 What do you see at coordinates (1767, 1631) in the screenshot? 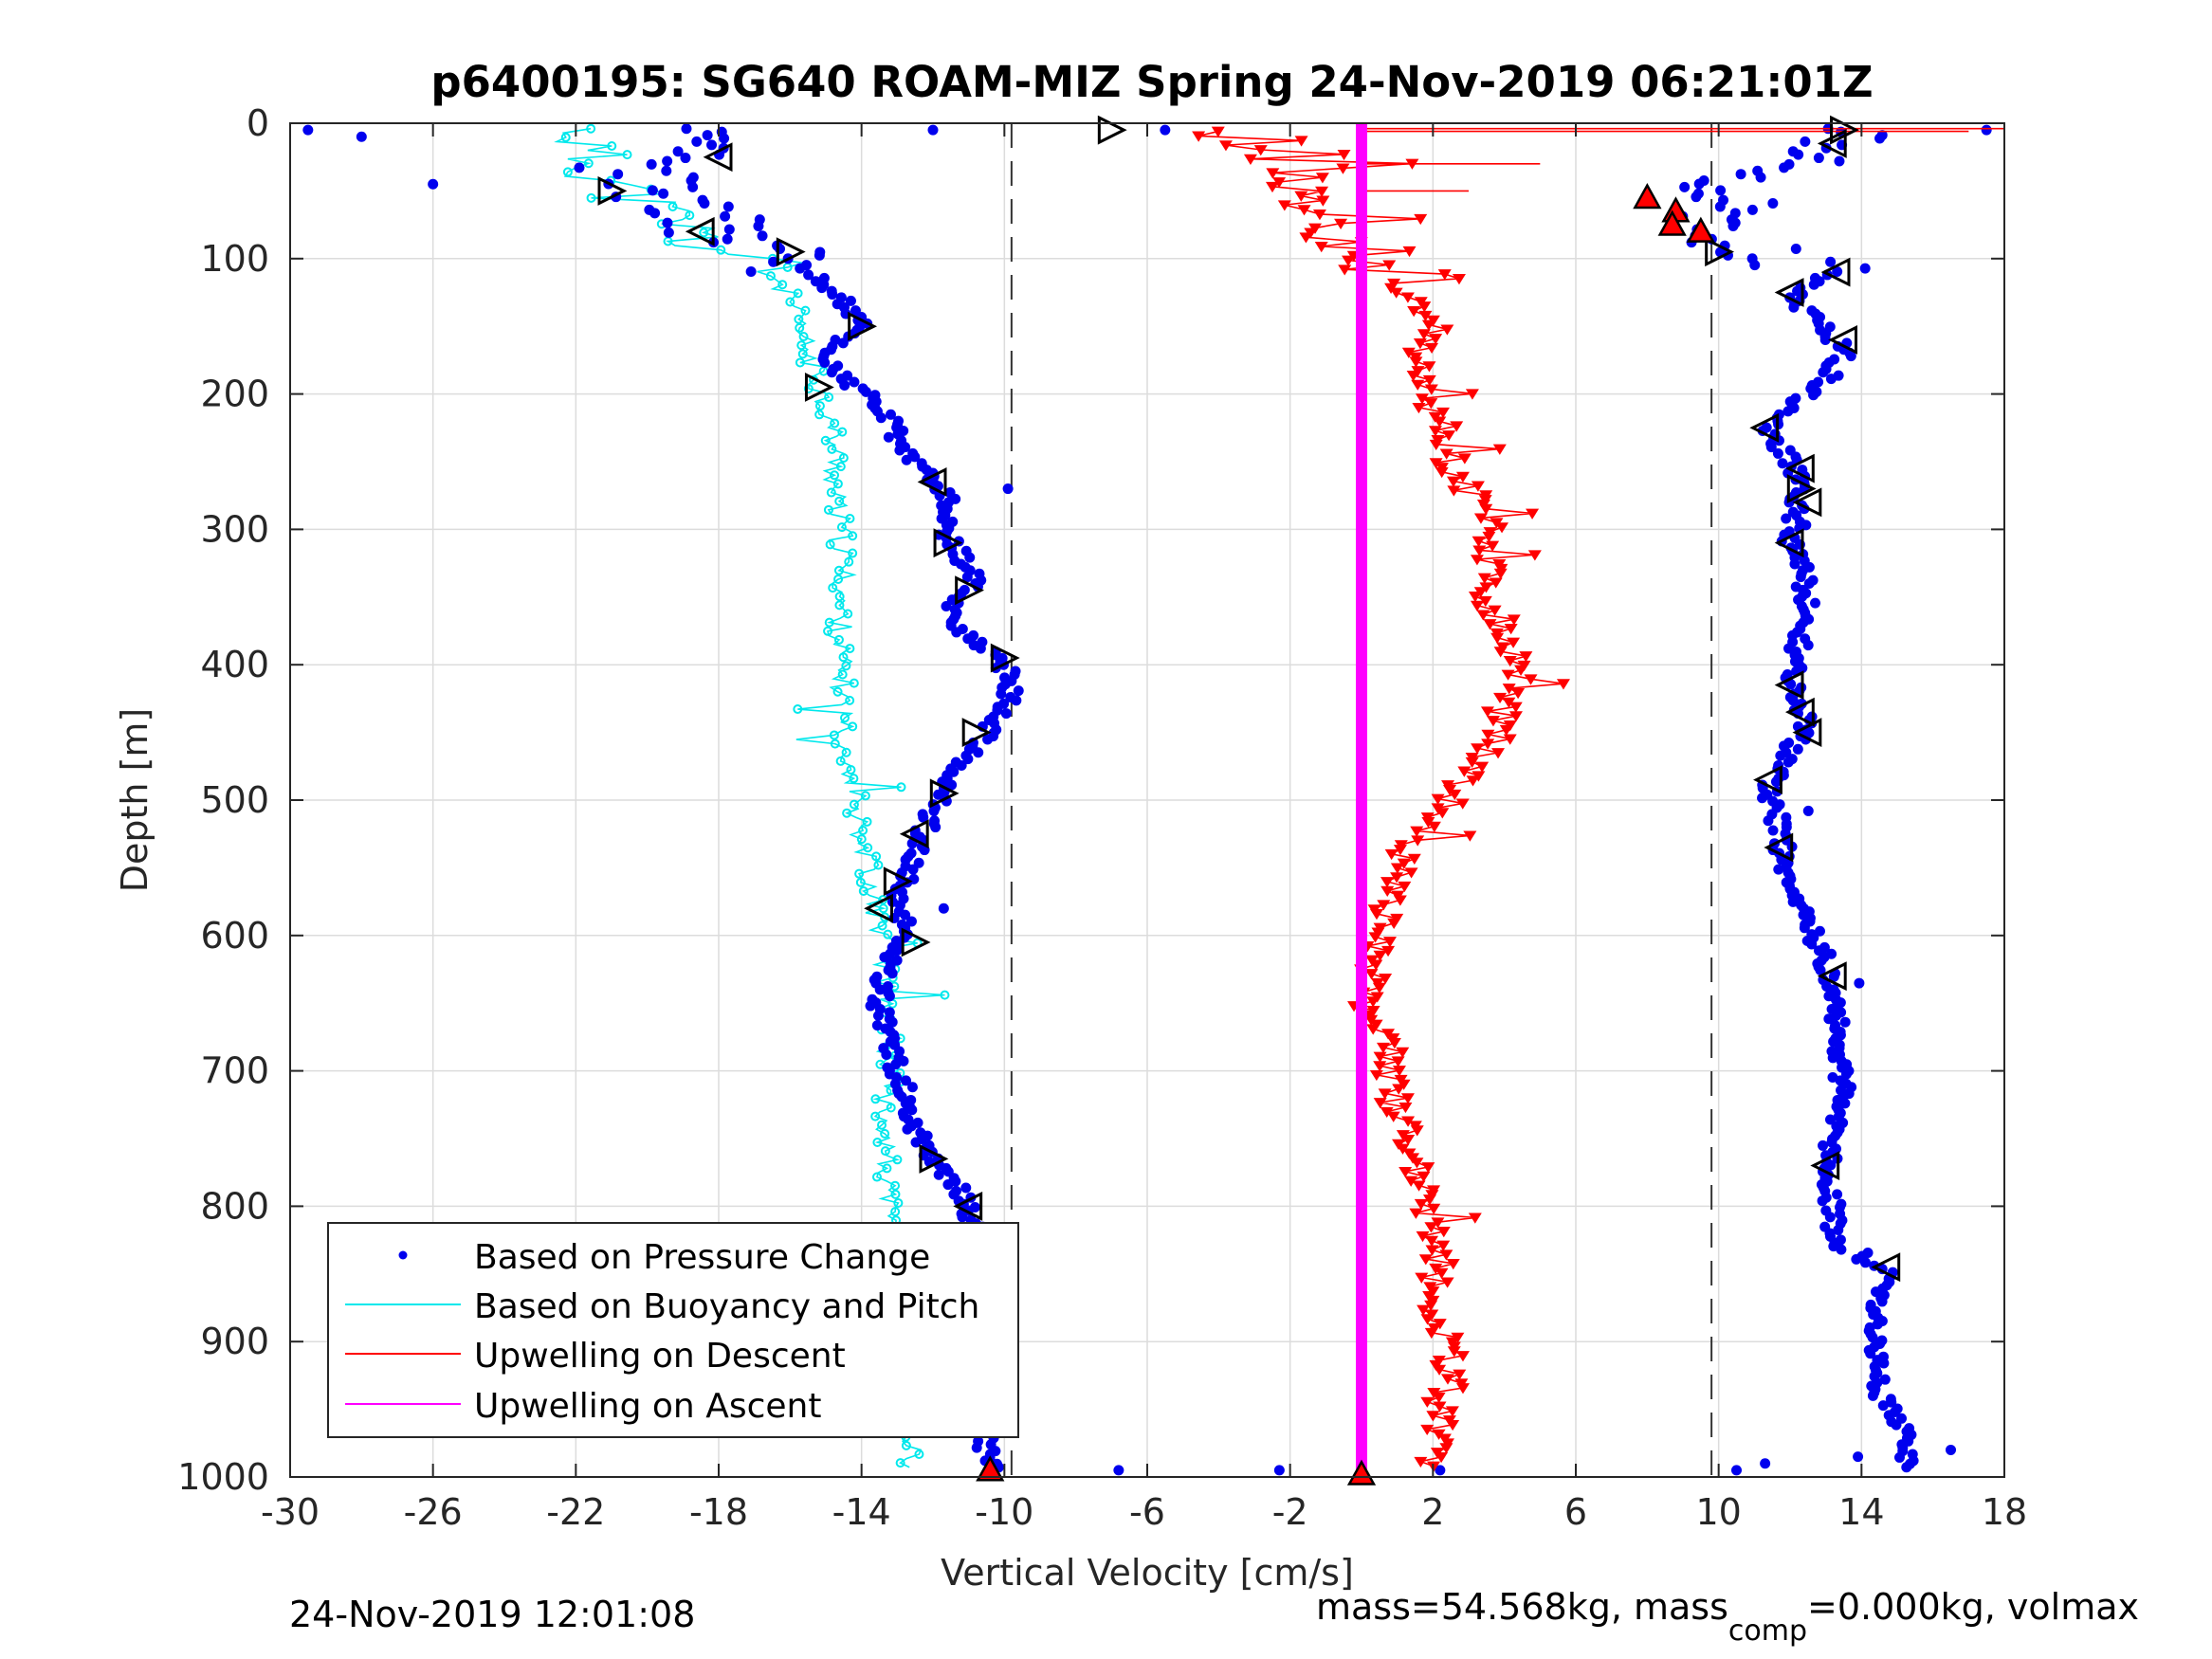
I see `footer-mass-subscript: comp` at bounding box center [1767, 1631].